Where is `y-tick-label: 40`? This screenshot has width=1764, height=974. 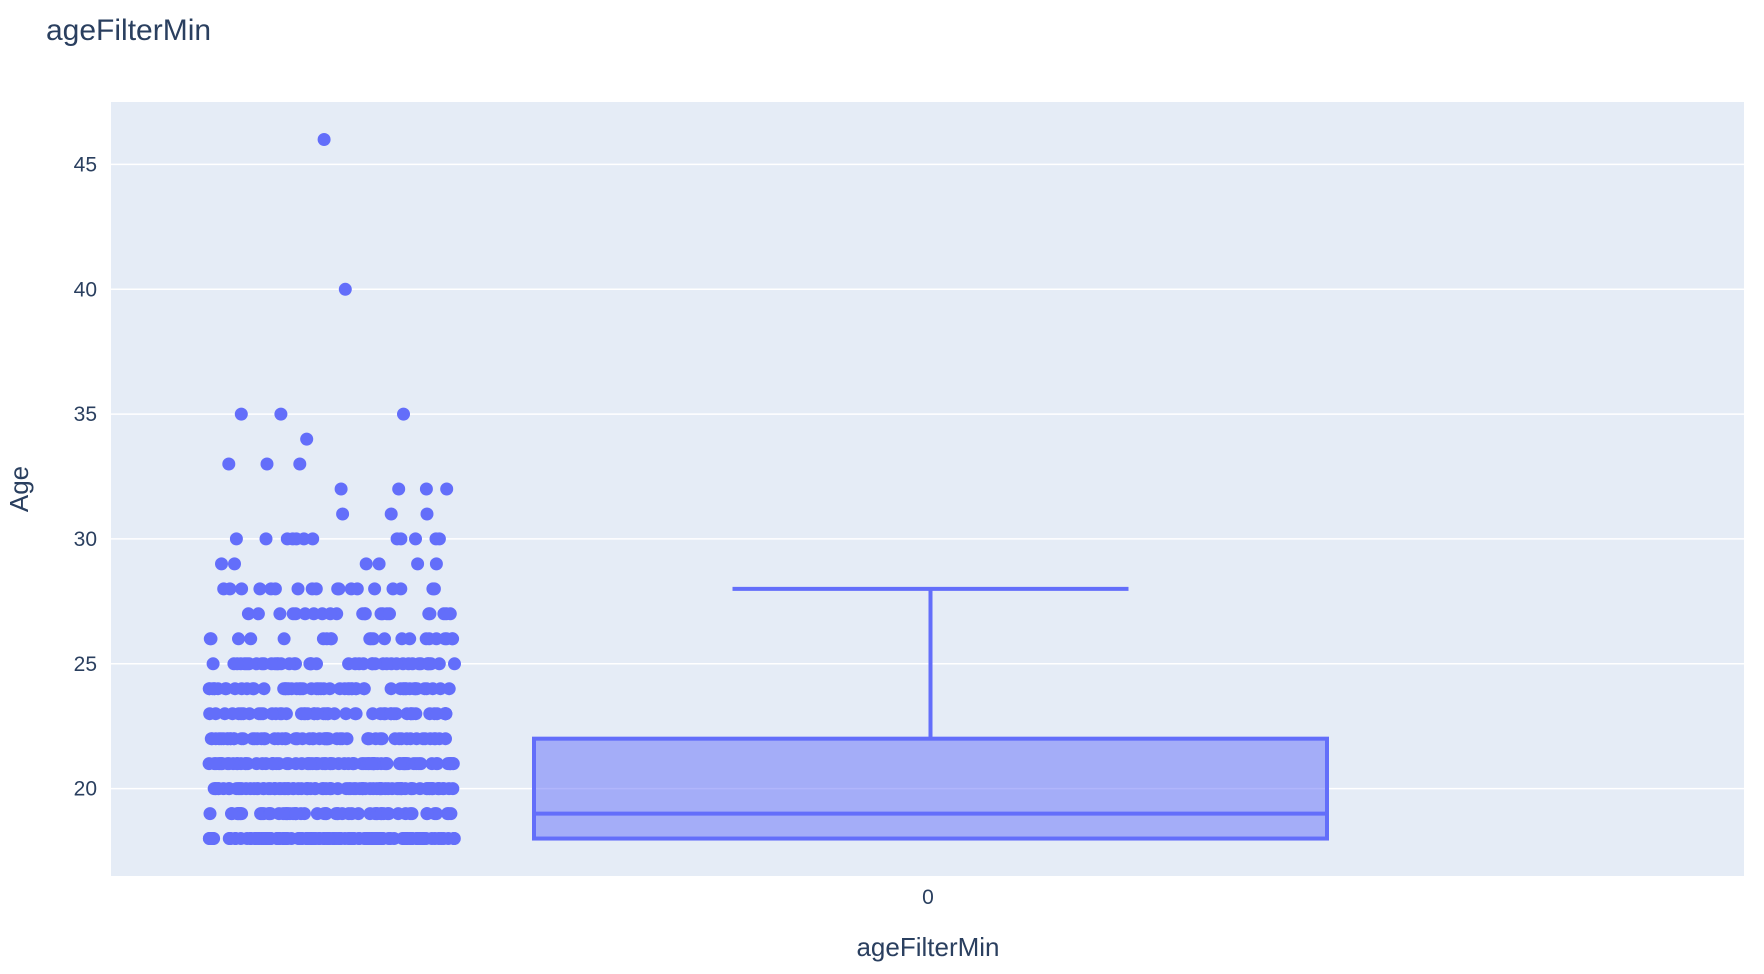 y-tick-label: 40 is located at coordinates (85, 289).